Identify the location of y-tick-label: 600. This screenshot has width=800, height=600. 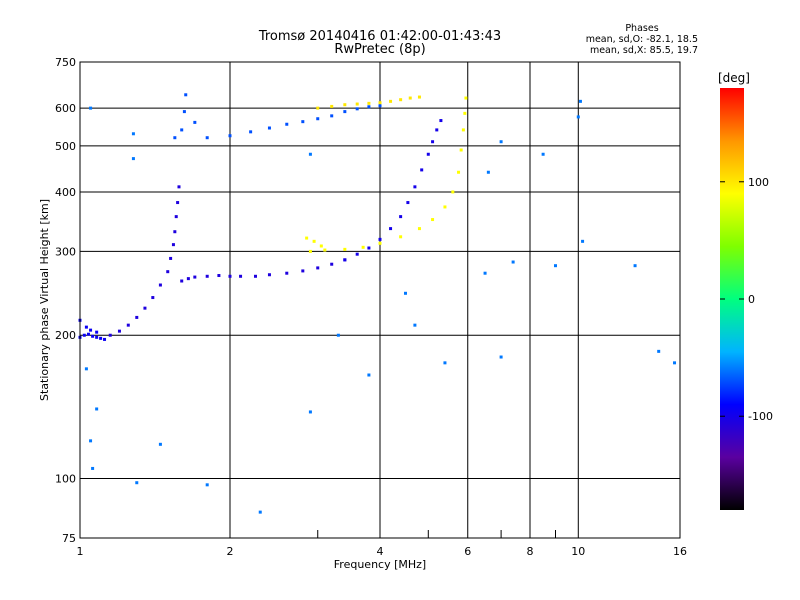
(65, 108).